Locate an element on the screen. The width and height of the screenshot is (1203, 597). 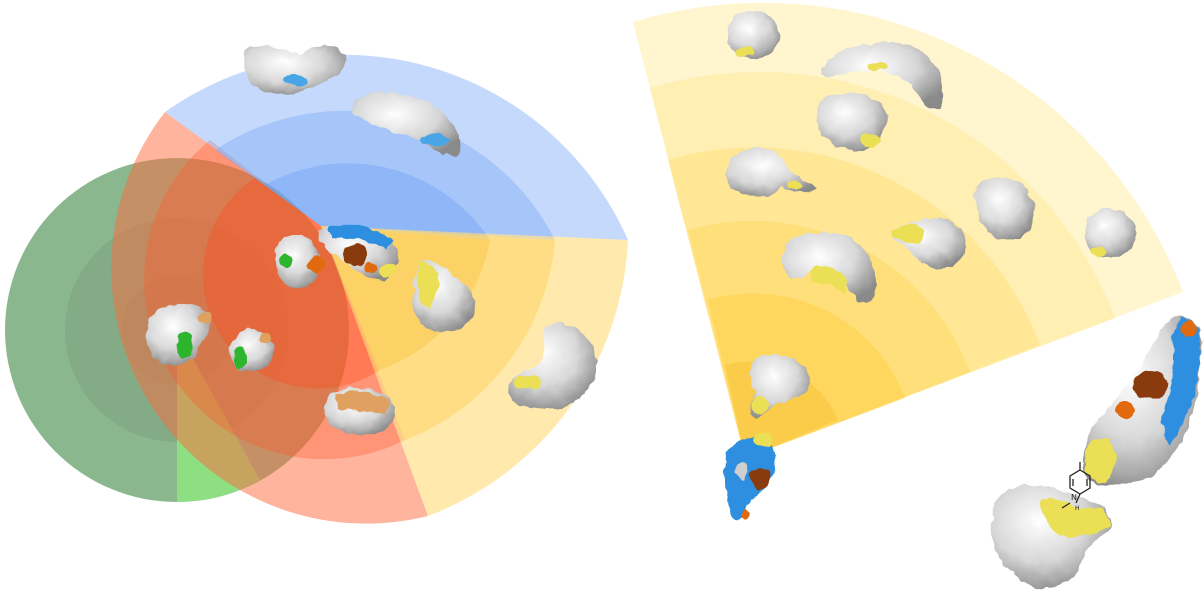
blue-sector-group is located at coordinates (396, 147).